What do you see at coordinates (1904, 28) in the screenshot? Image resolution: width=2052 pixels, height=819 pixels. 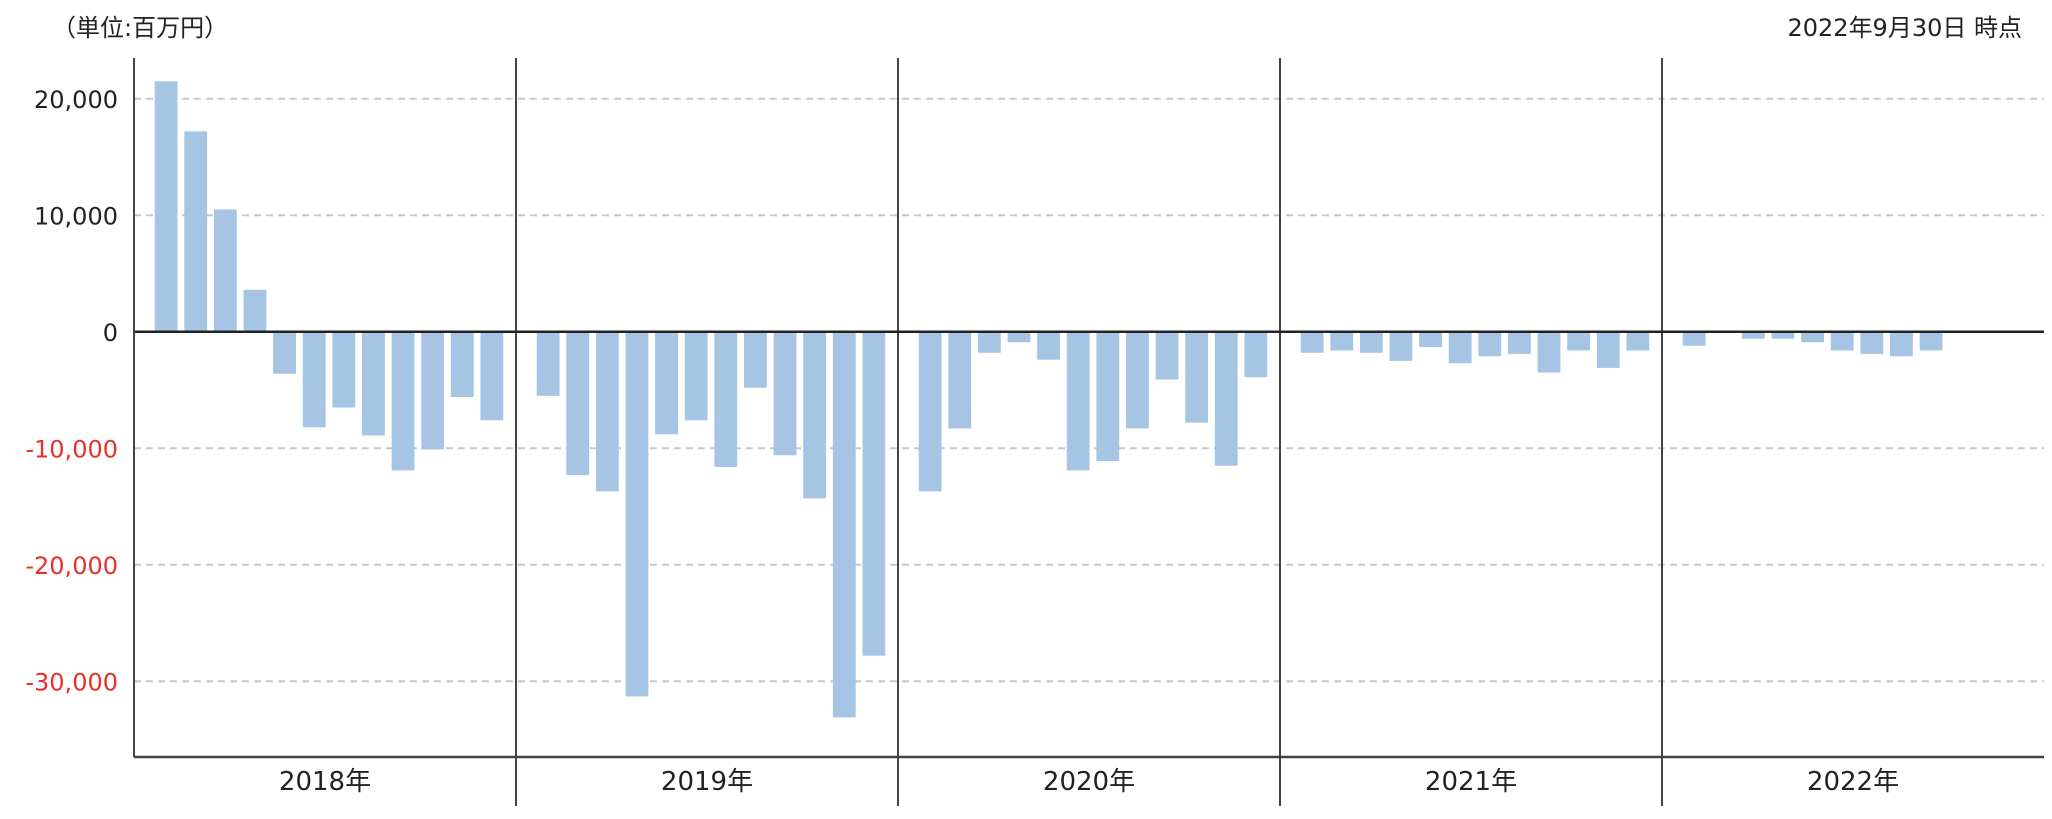 I see `as-of-date-label: 2022年9月30日 時点` at bounding box center [1904, 28].